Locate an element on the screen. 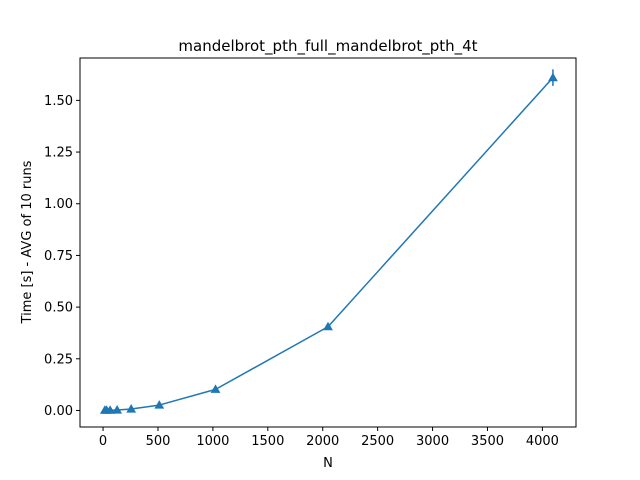  y-tick-label: 0.50 is located at coordinates (58, 308).